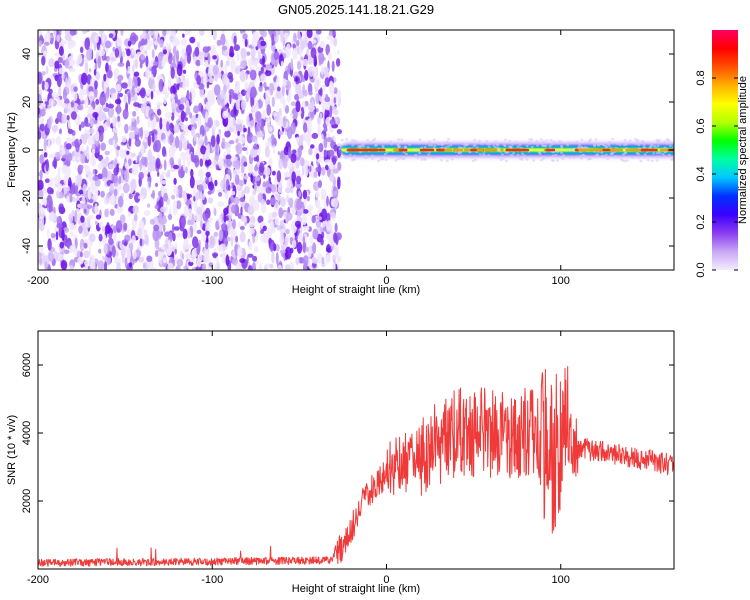  I want to click on snr-x-axis-label: Height of straight line (km), so click(356, 589).